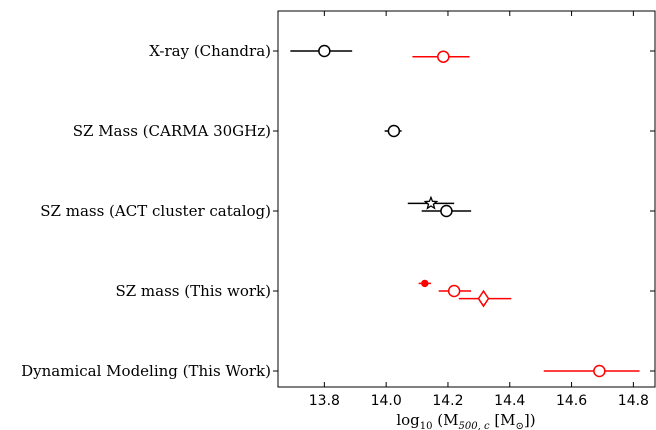 The height and width of the screenshot is (430, 656). Describe the element at coordinates (172, 131) in the screenshot. I see `y-tick-label: SZ Mass (CARMA 30GHz)` at that location.